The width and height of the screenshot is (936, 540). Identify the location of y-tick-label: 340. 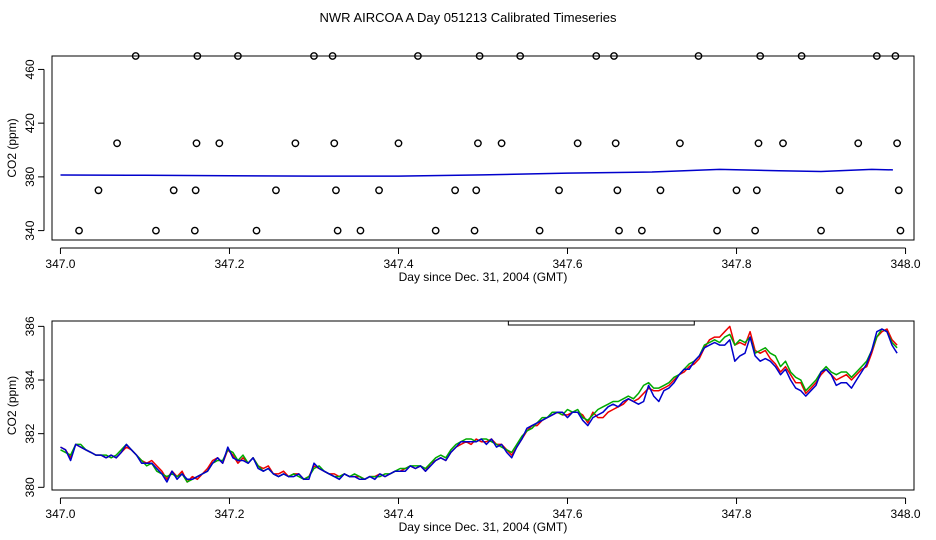
(30, 230).